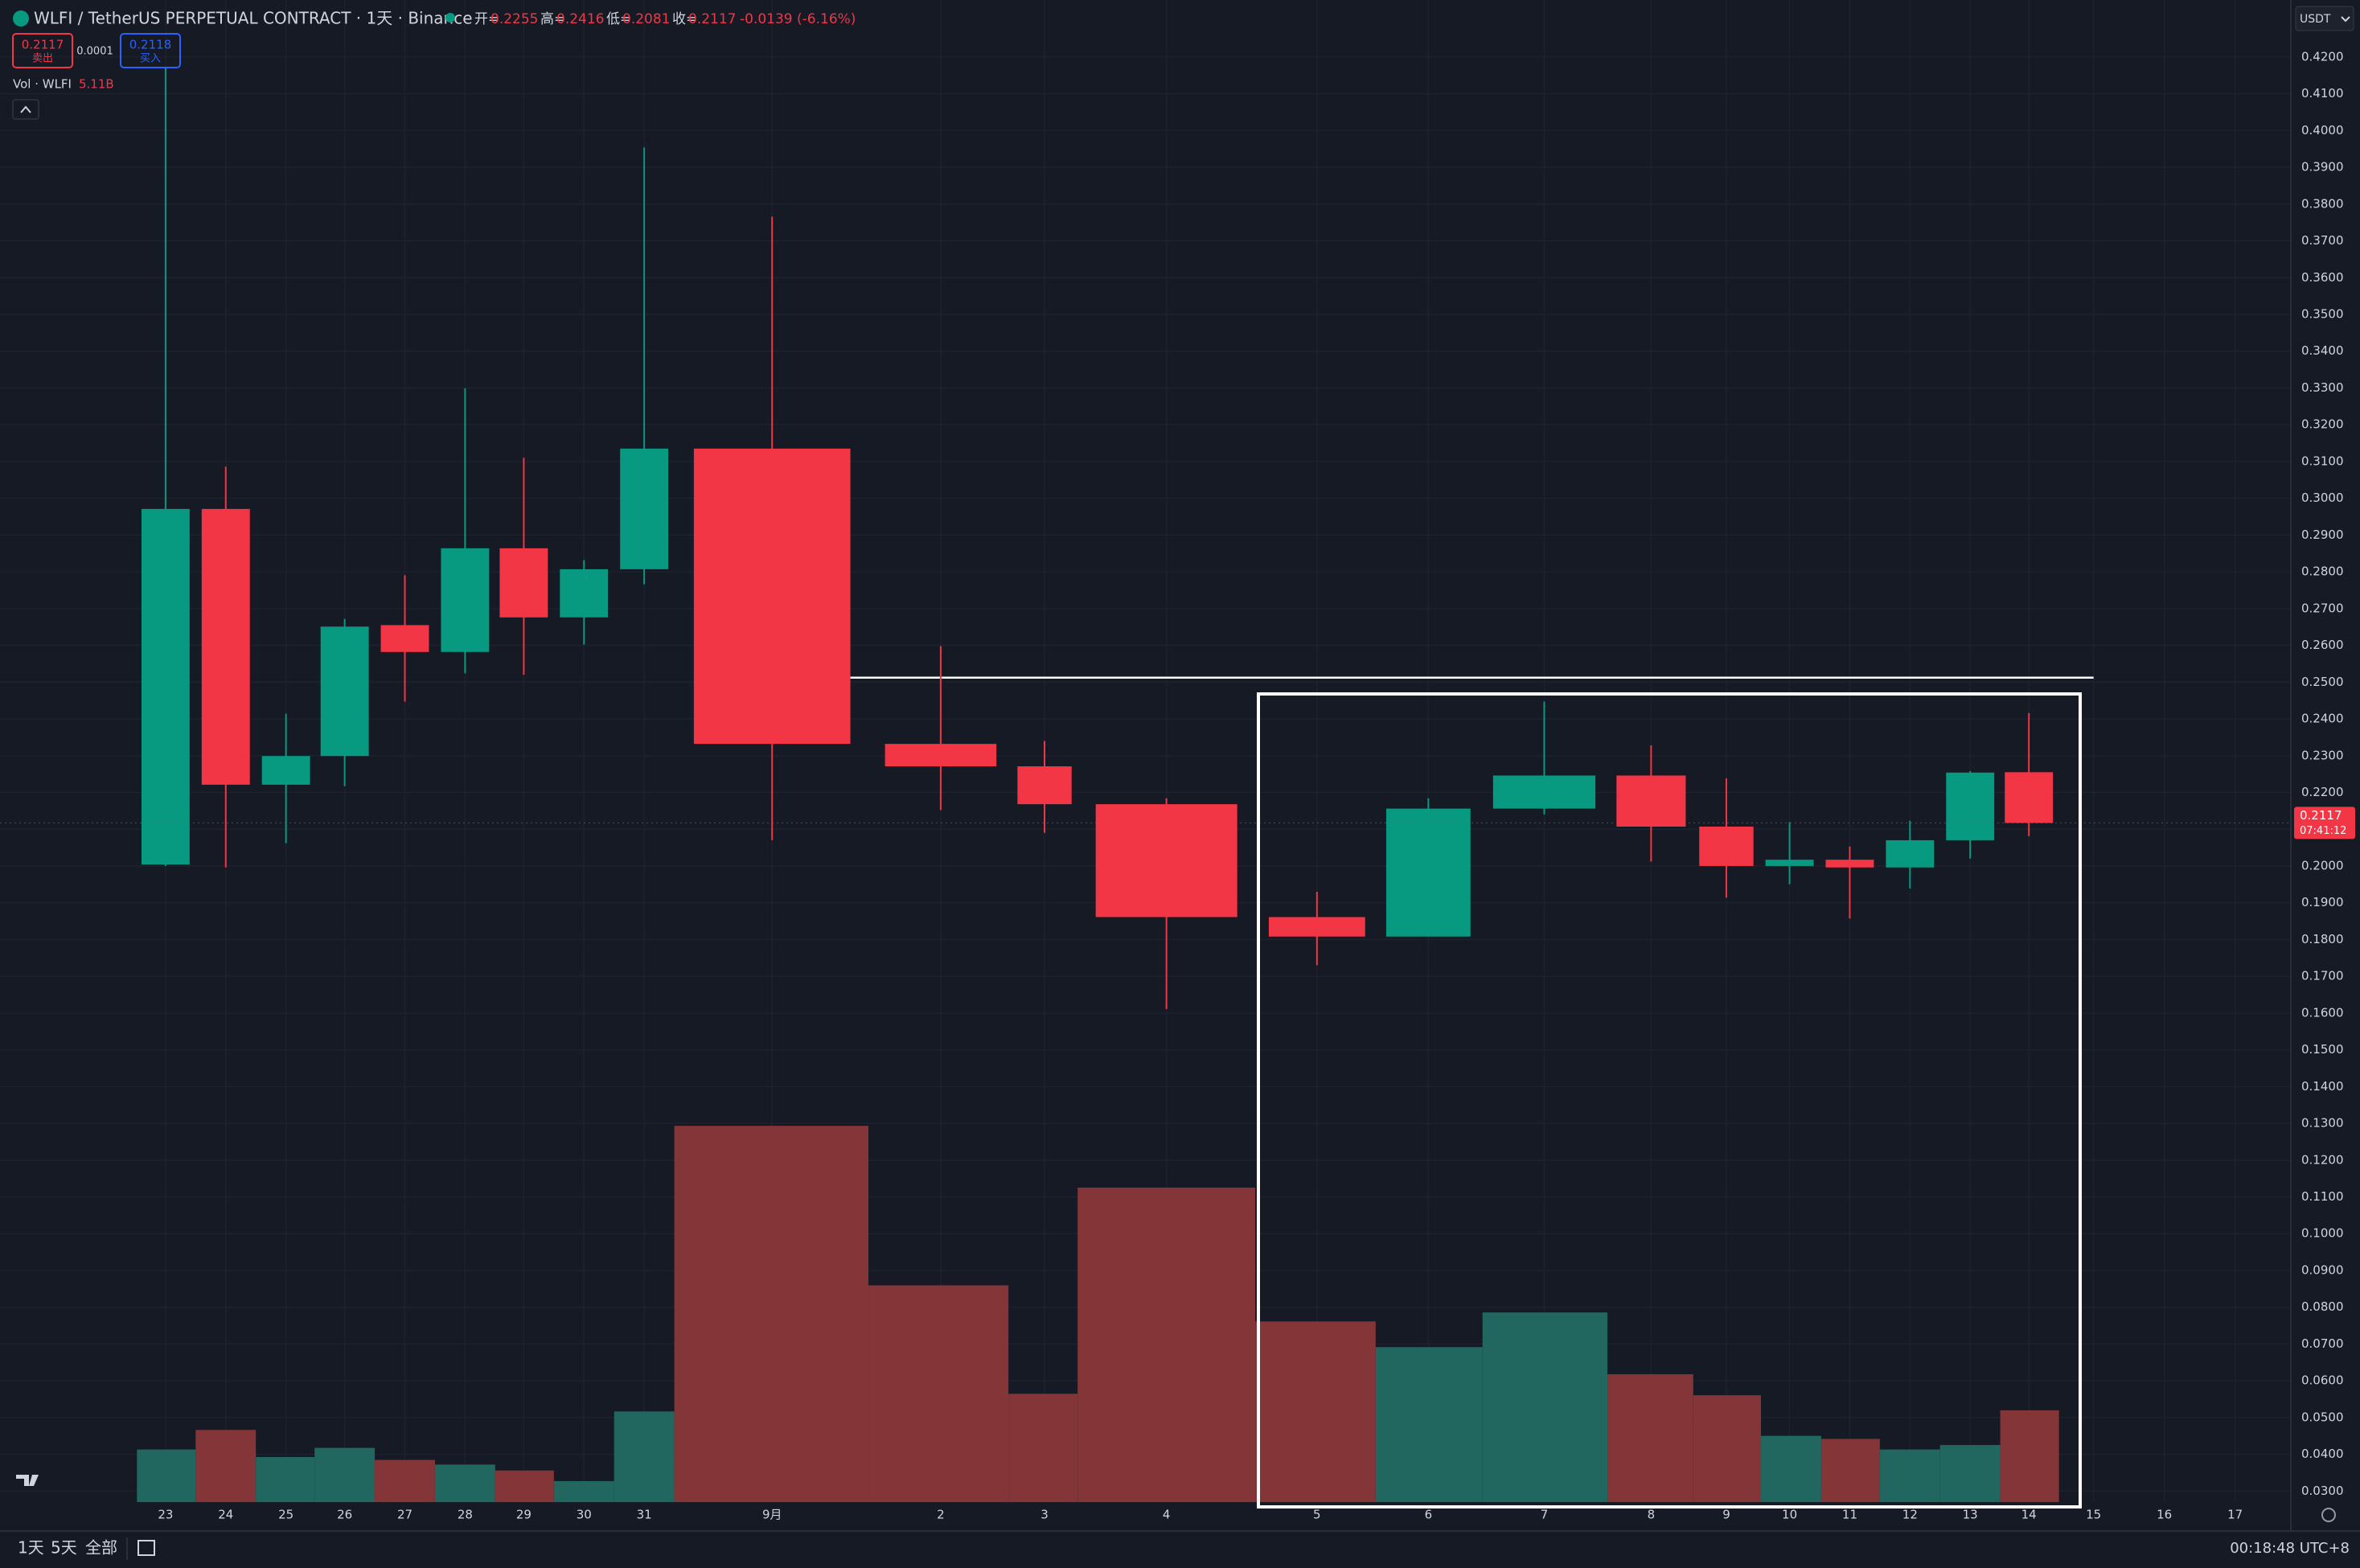  Describe the element at coordinates (2322, 571) in the screenshot. I see `y-tick-label: 0.2800` at that location.